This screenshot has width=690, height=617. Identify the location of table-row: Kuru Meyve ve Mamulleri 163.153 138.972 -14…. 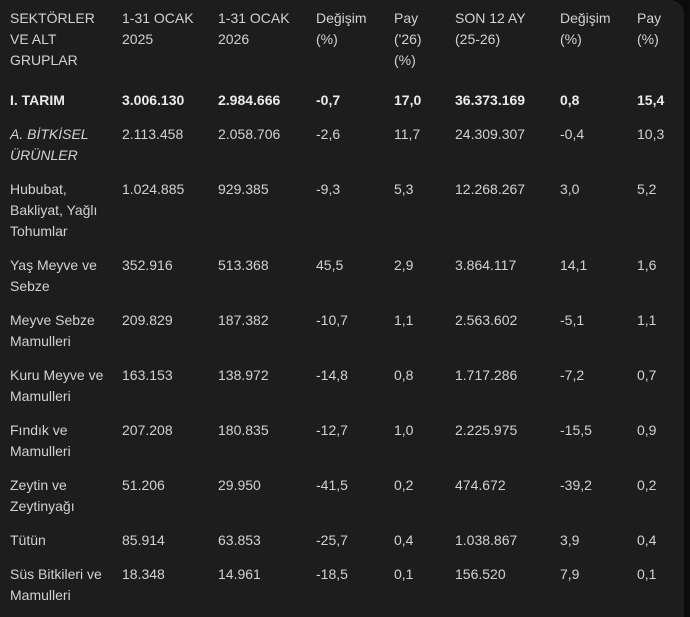
(342, 386).